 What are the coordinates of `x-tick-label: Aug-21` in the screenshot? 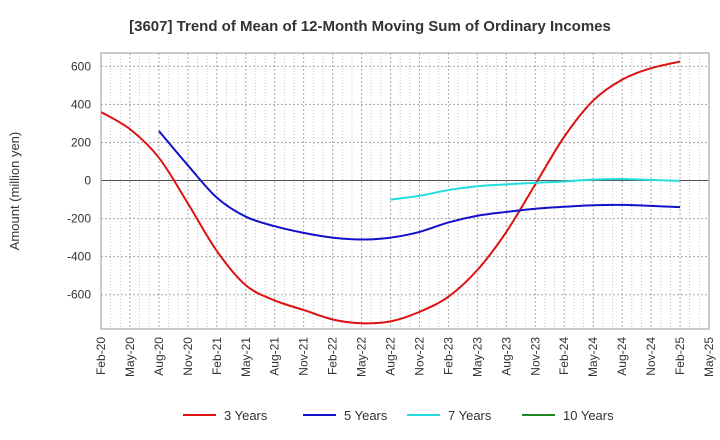 It's located at (275, 356).